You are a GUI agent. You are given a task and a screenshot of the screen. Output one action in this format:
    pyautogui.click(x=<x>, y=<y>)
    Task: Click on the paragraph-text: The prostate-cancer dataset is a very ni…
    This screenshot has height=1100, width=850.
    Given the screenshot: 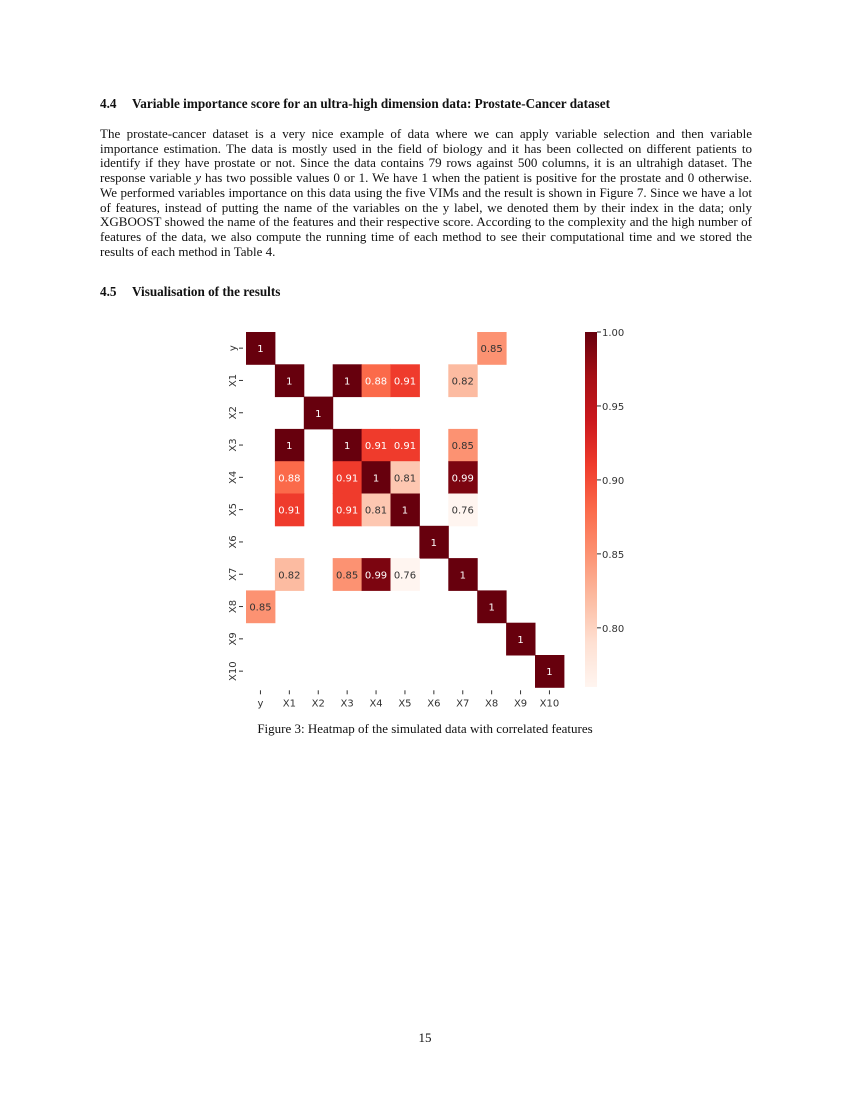 What is the action you would take?
    pyautogui.click(x=426, y=156)
    